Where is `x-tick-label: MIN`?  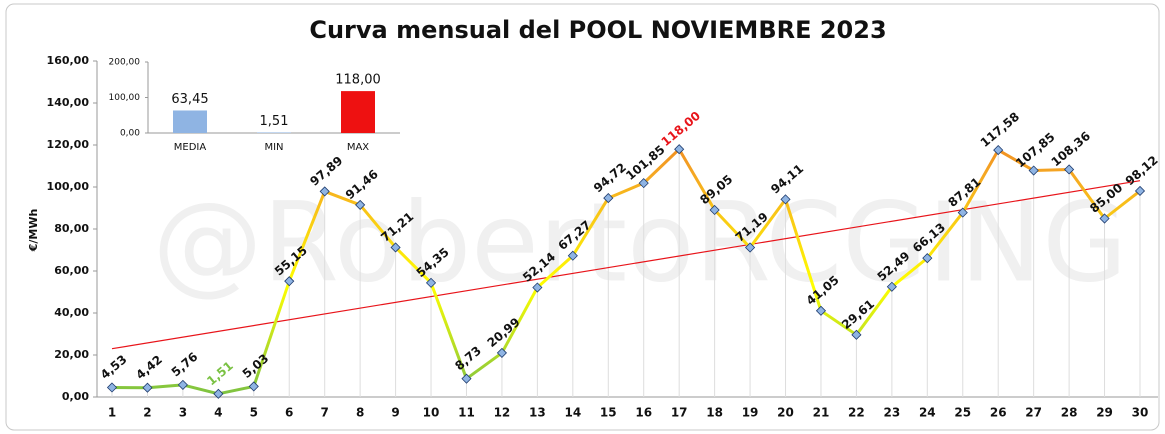
x-tick-label: MIN is located at coordinates (273, 147).